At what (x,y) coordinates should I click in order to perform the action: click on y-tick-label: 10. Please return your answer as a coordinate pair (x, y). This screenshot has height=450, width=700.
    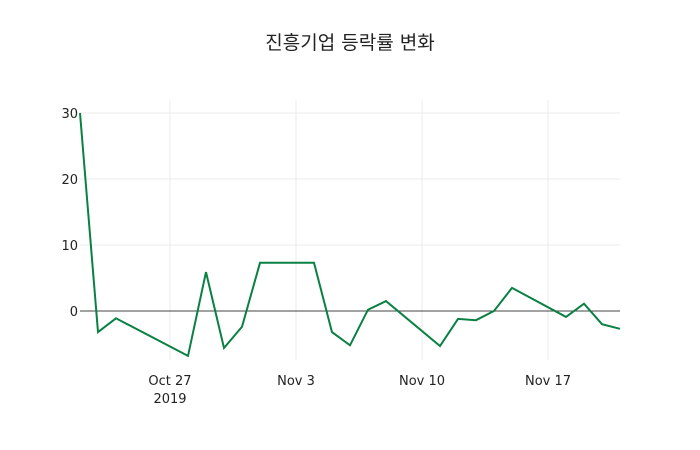
    Looking at the image, I should click on (69, 246).